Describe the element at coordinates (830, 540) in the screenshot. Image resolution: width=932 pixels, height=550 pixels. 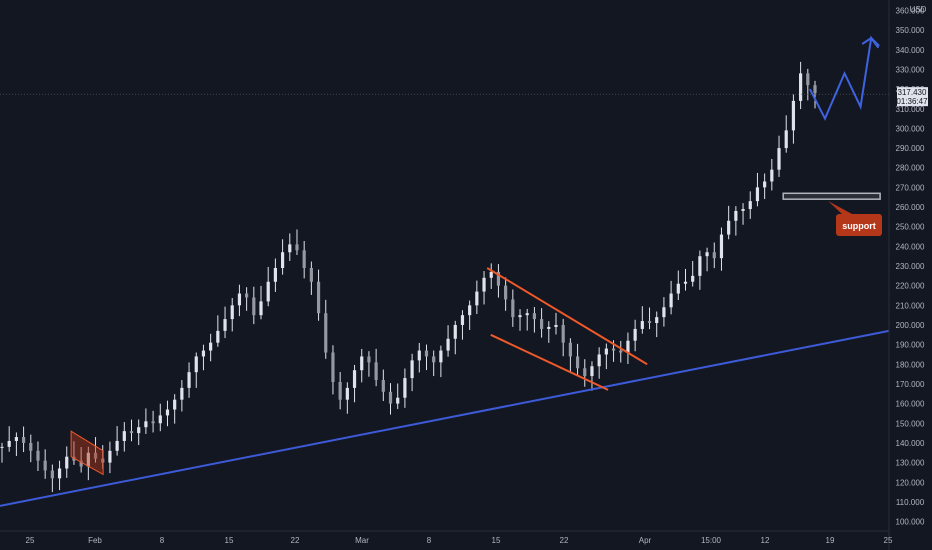
I see `time-tick-label: 19` at that location.